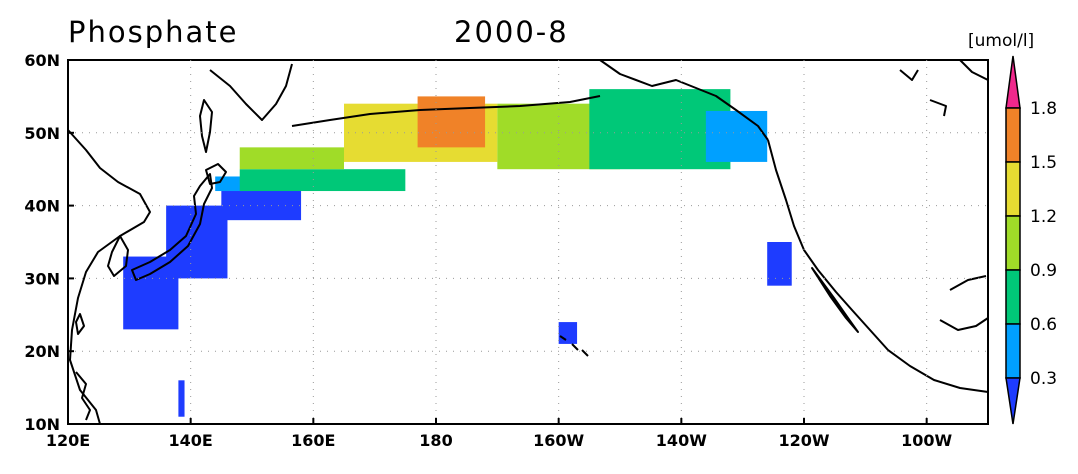 This screenshot has height=474, width=1078. I want to click on north-america-coast, so click(878, 266).